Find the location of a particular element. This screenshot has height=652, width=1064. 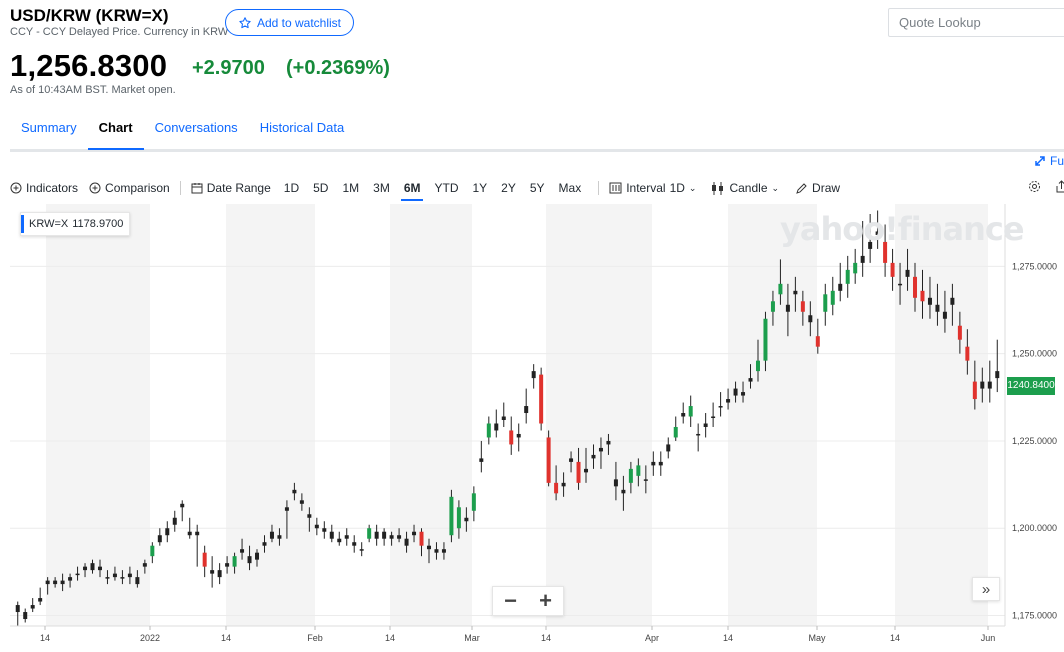

scroll-right-button: » is located at coordinates (986, 589).